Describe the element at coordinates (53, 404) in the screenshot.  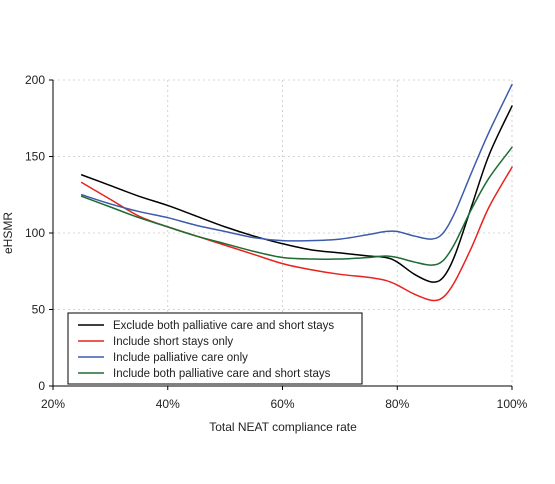
I see `x-tick-label: 20%` at that location.